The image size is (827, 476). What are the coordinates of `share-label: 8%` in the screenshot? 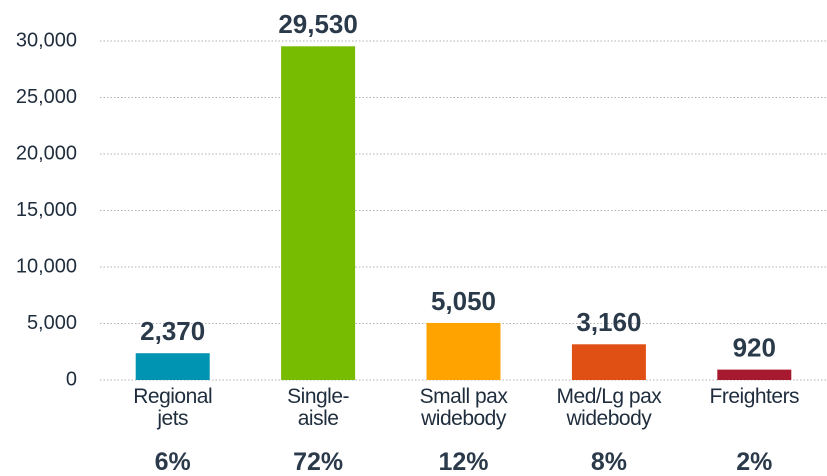 It's located at (608, 462).